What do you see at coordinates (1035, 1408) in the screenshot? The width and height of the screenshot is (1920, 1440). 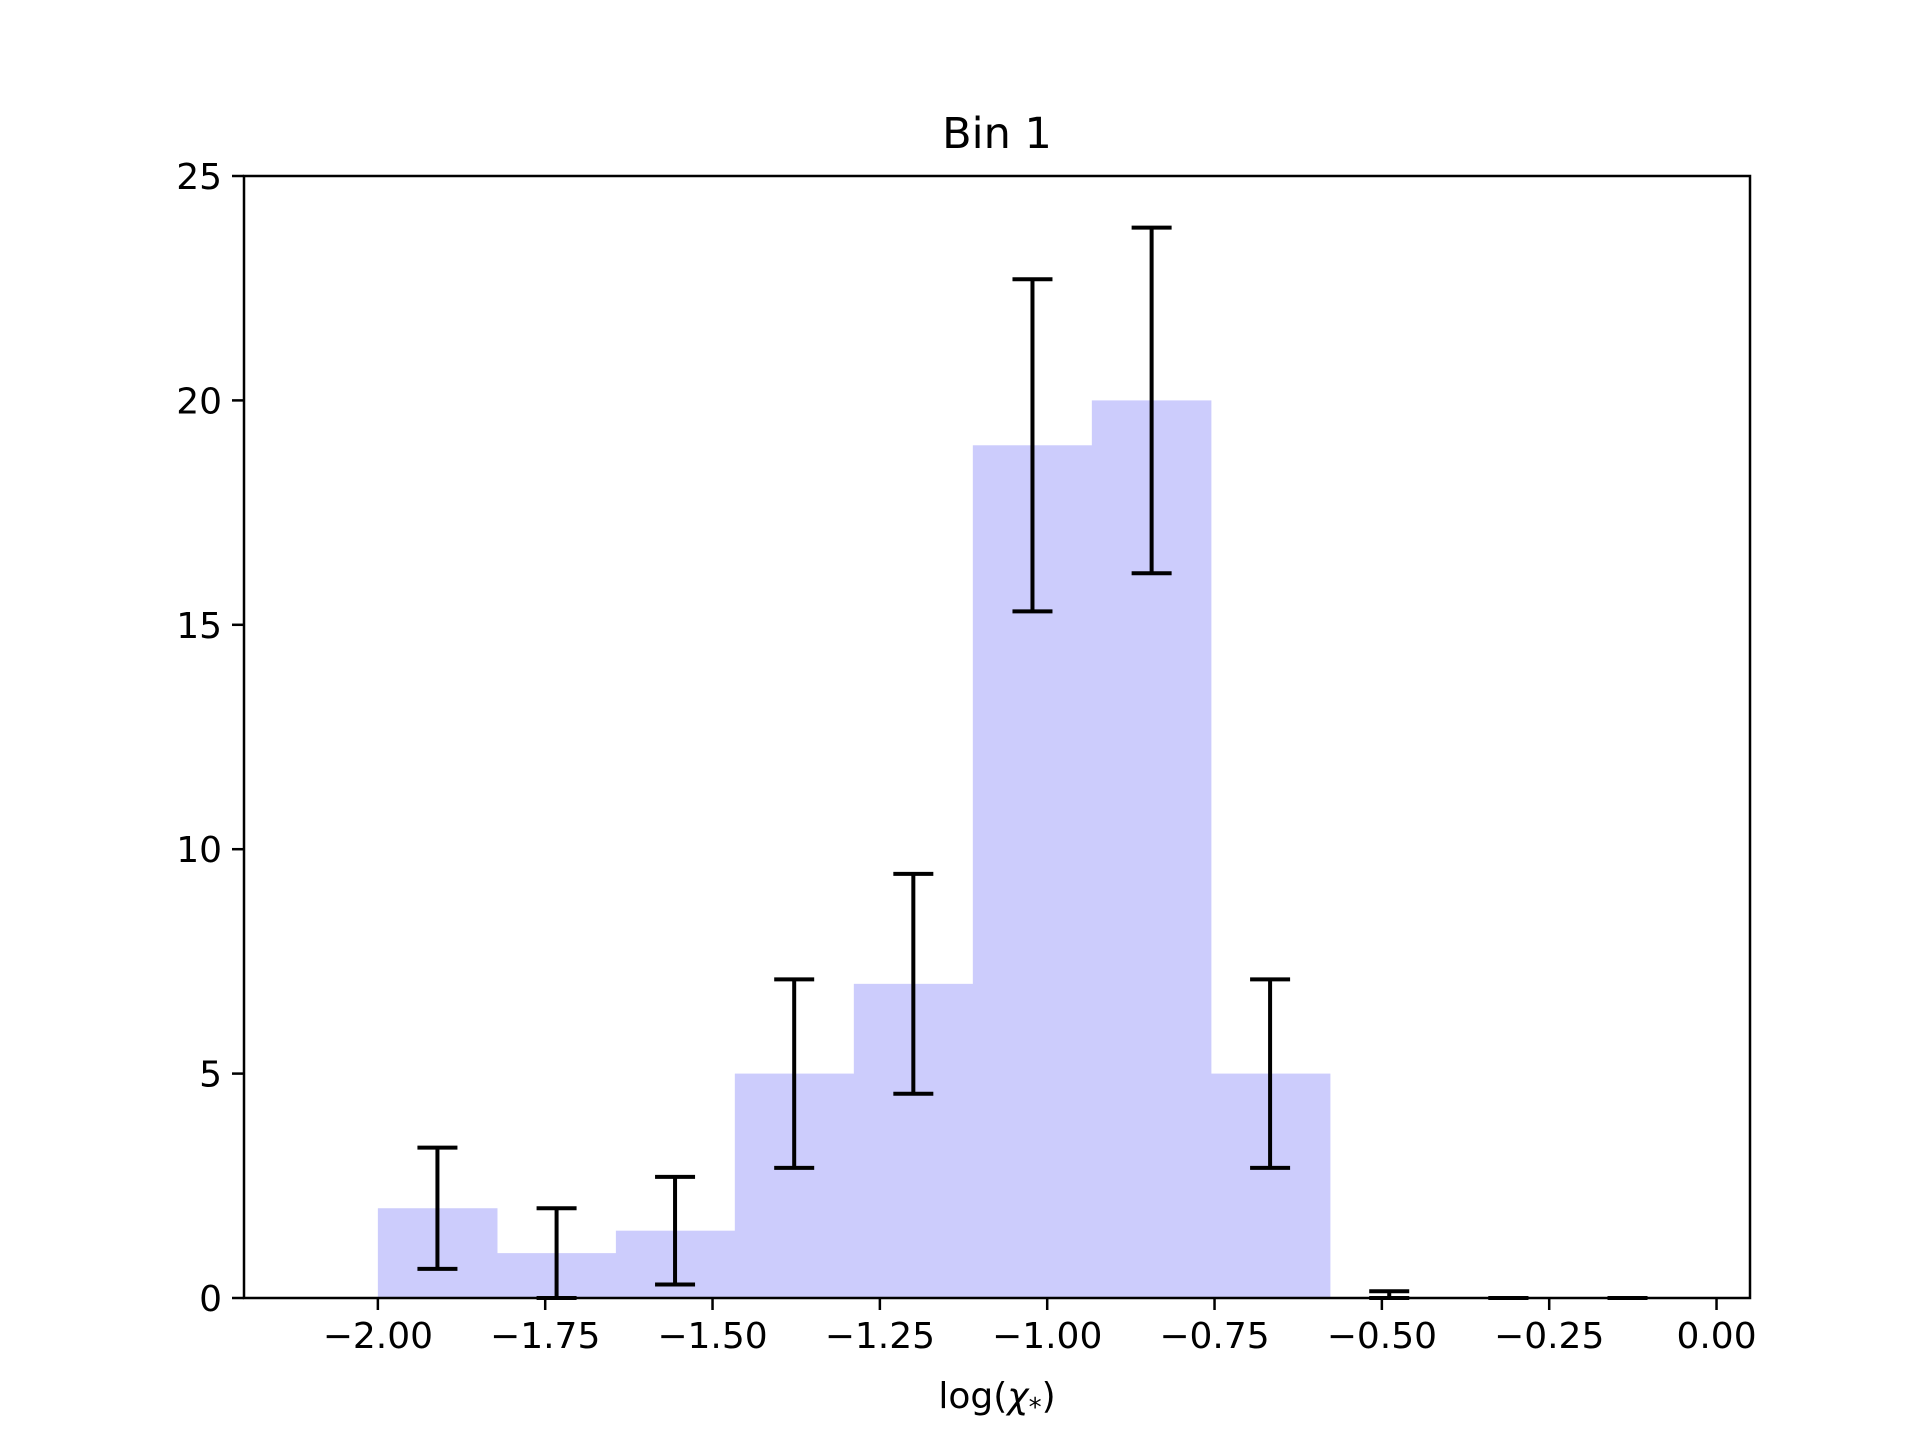 I see `x-axis-label-sub: *` at bounding box center [1035, 1408].